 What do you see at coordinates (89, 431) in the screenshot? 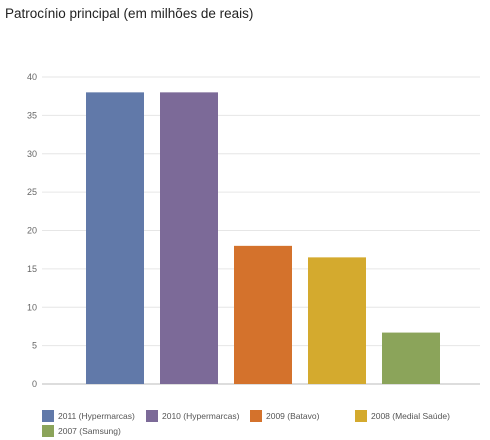
I see `legend-label: 2007 (Samsung)` at bounding box center [89, 431].